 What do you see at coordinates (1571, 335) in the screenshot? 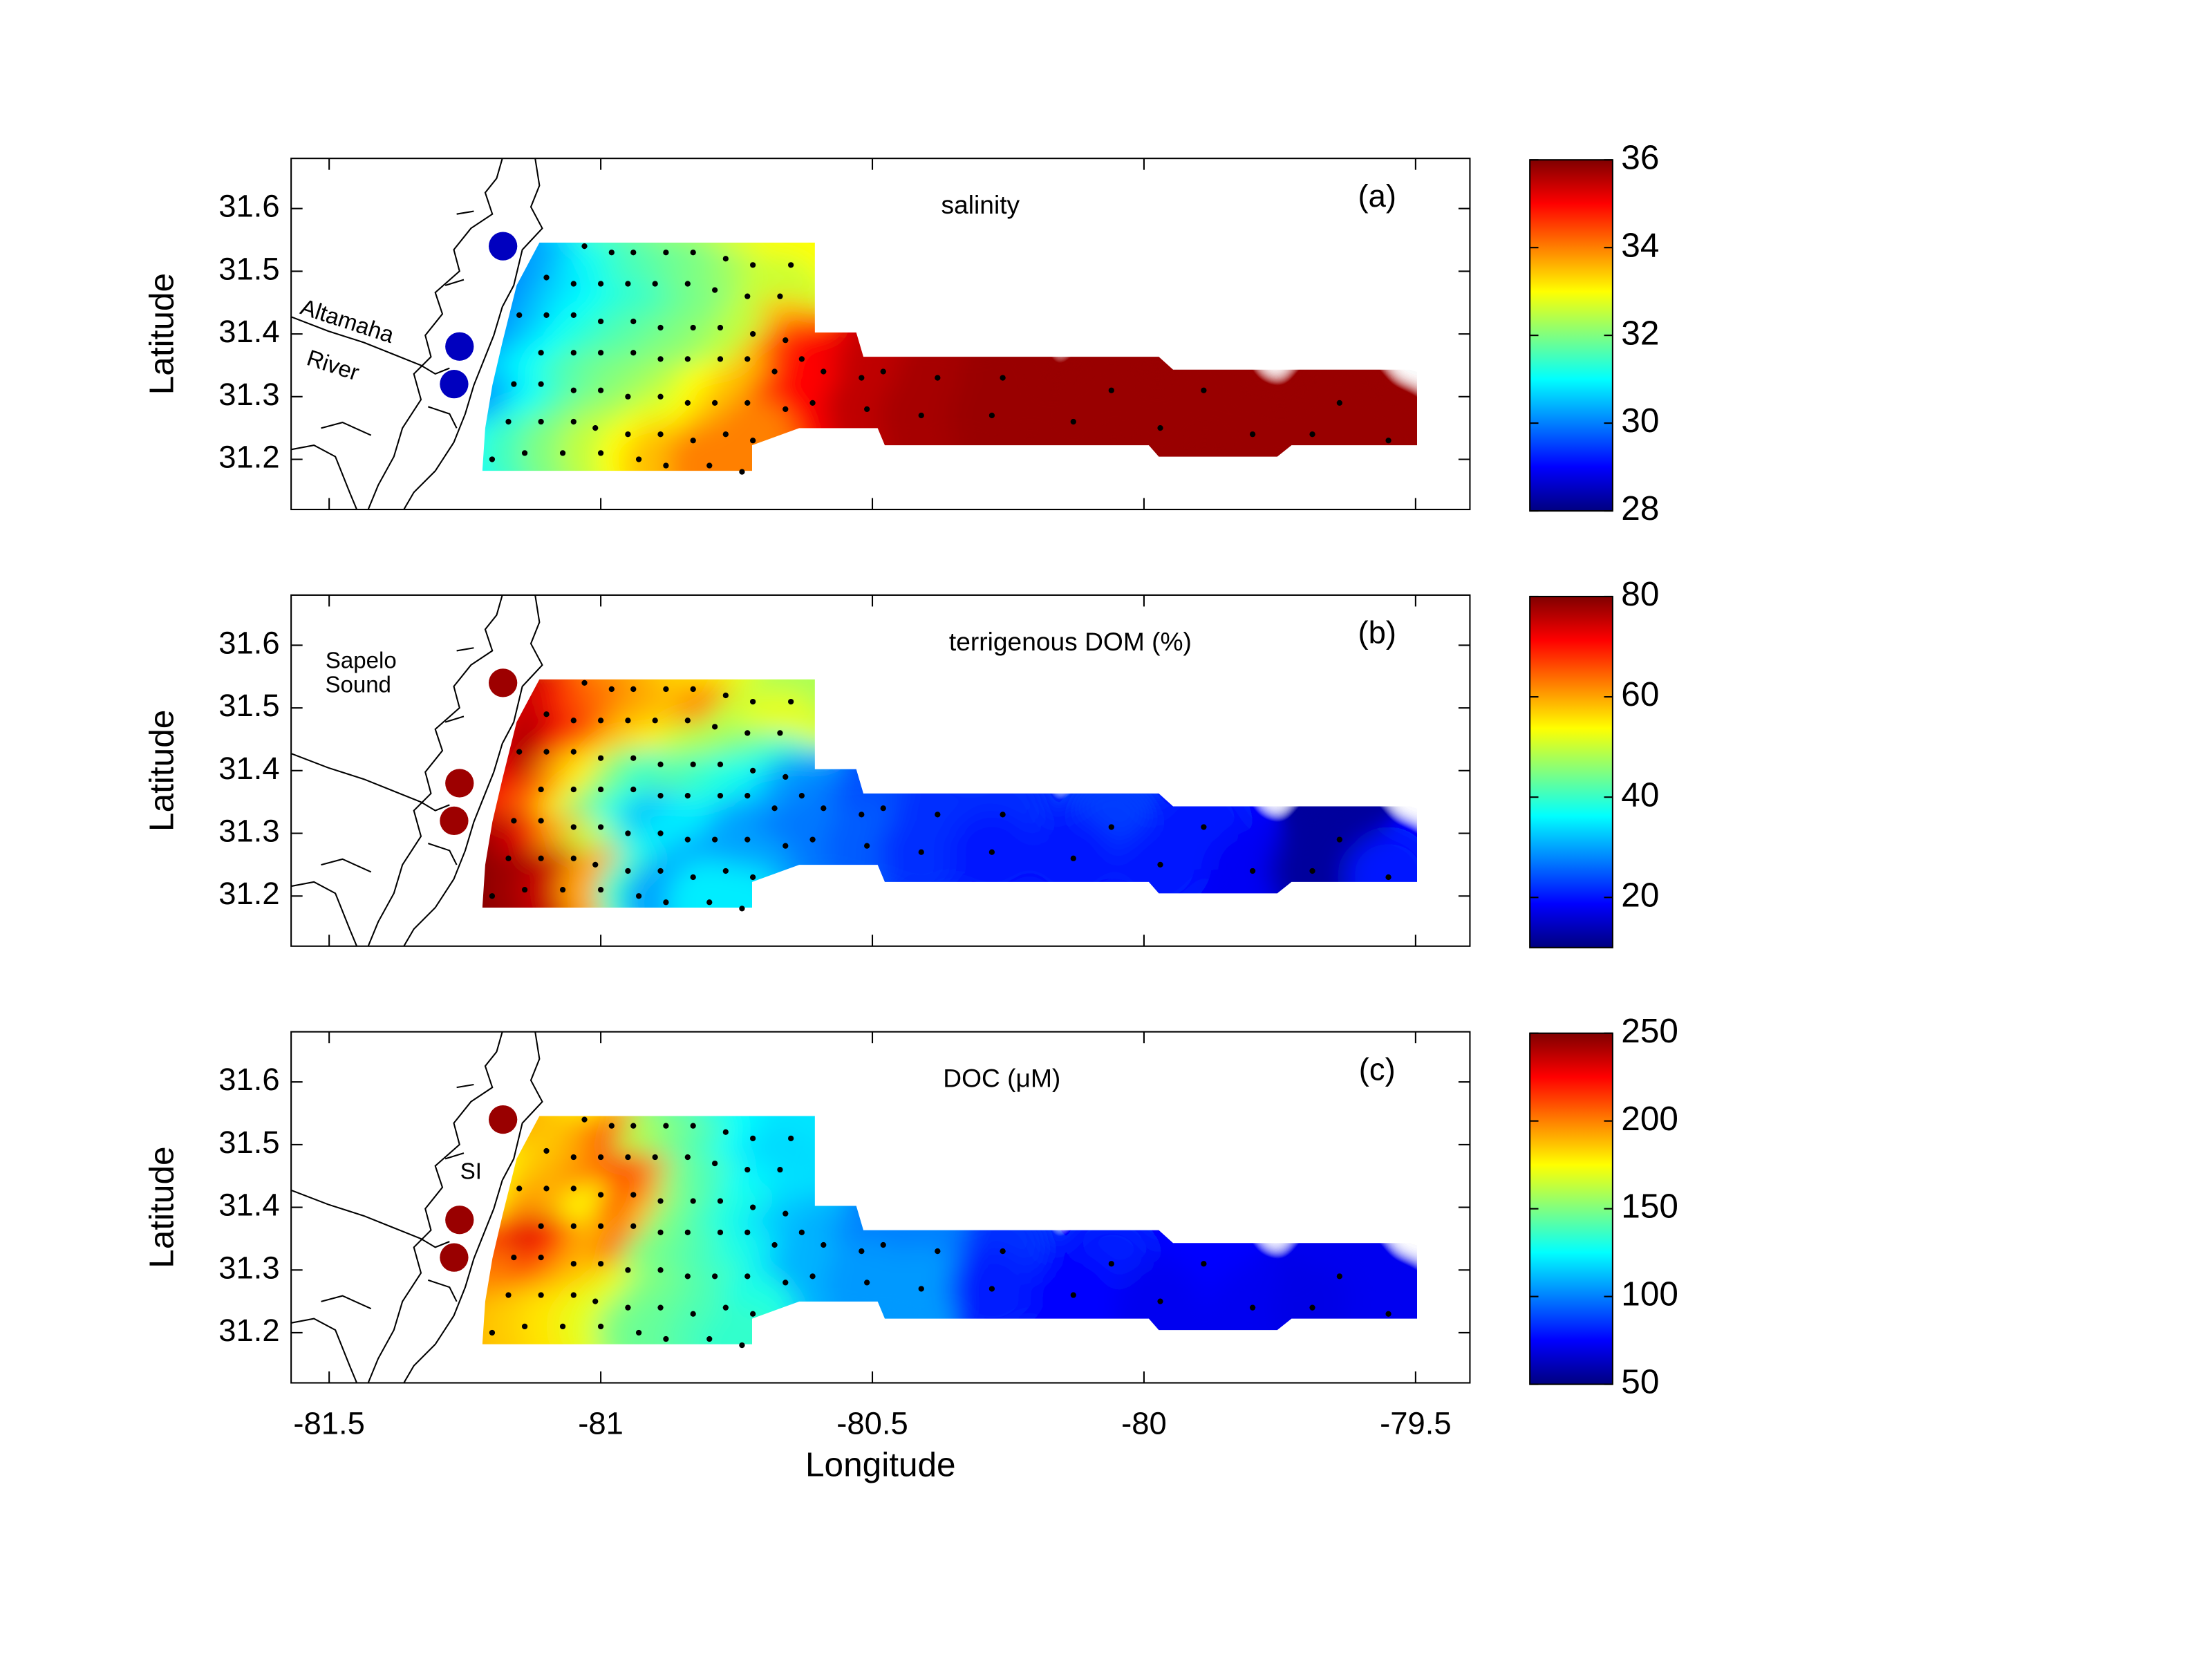
I see `colorbar` at bounding box center [1571, 335].